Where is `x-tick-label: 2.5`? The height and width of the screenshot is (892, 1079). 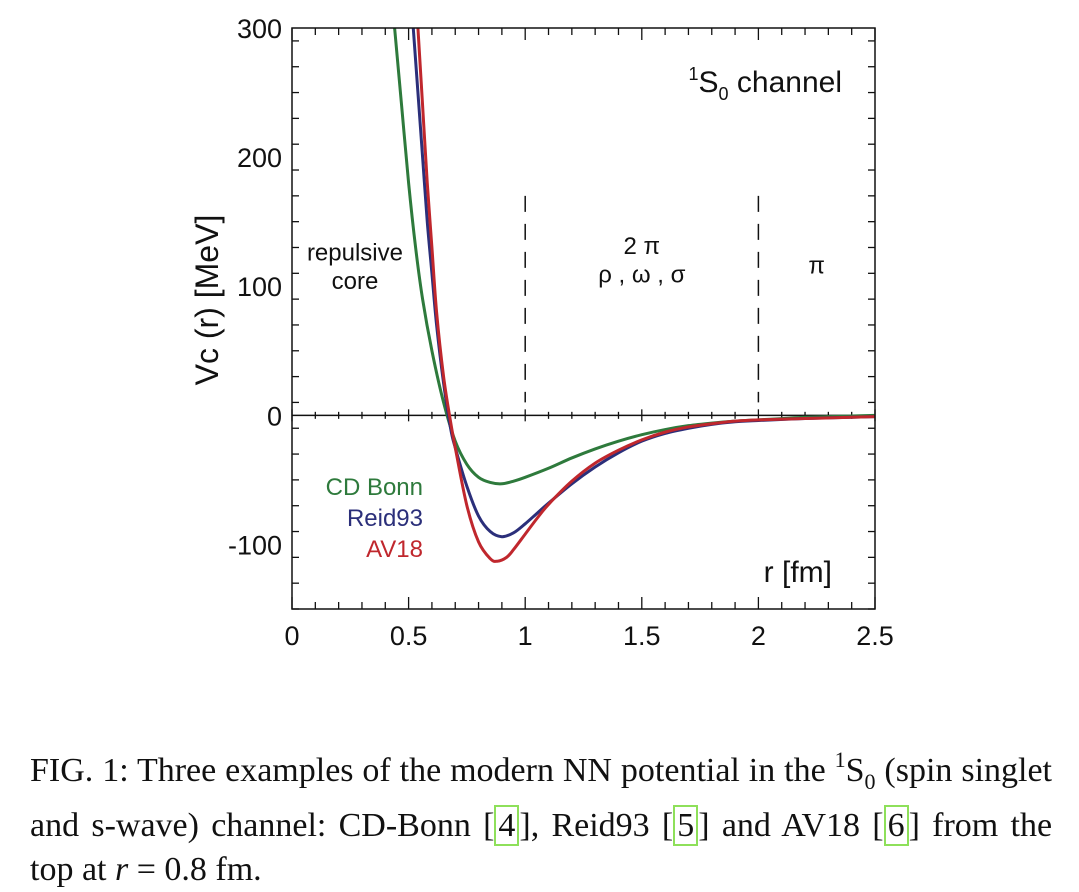 x-tick-label: 2.5 is located at coordinates (875, 636).